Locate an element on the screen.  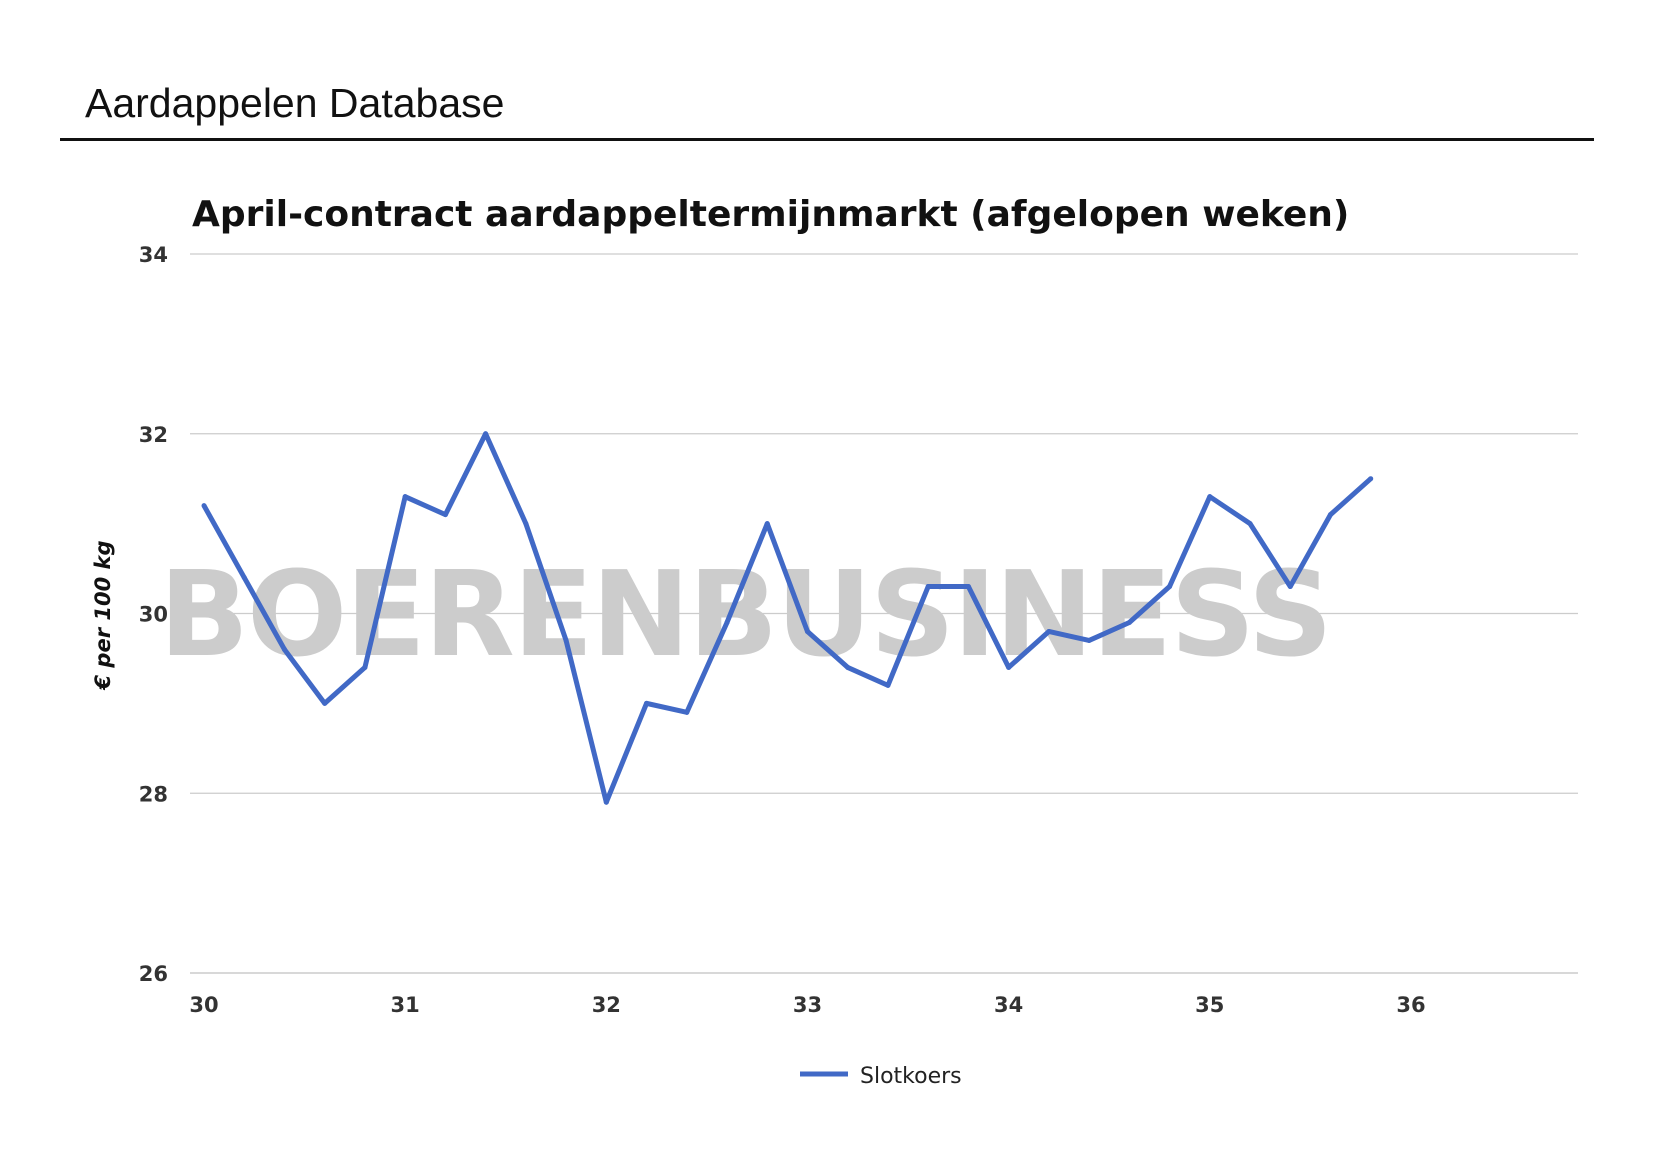
y-tick-label: 30 is located at coordinates (153, 615).